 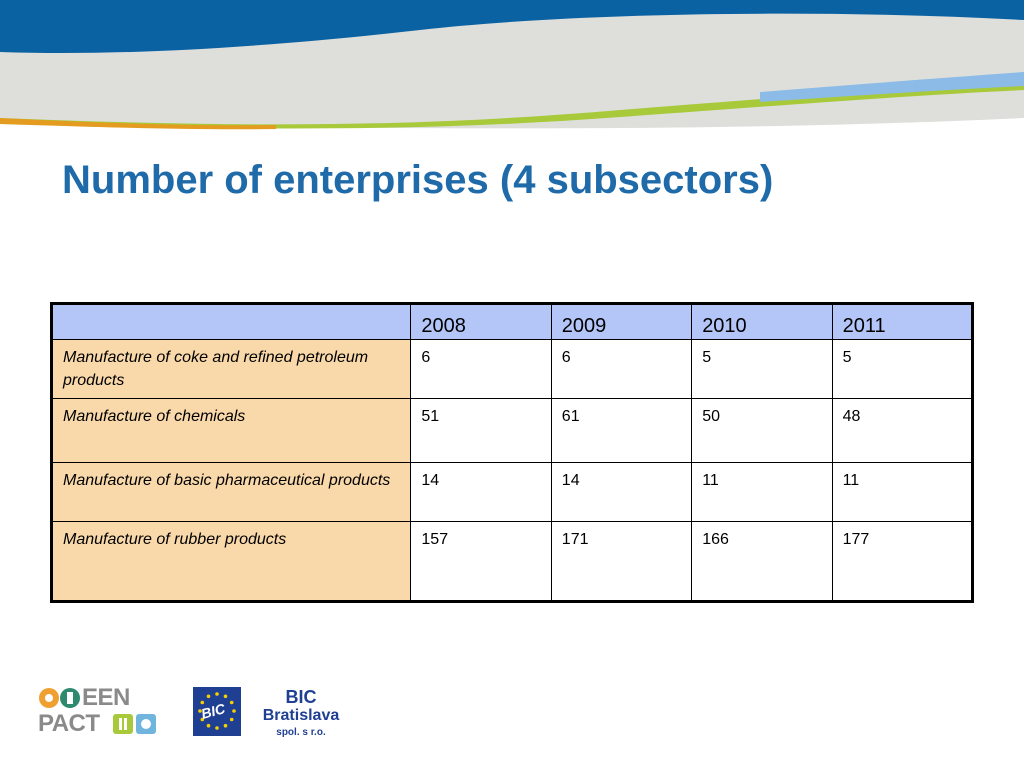 I want to click on cell-value: 166, so click(x=762, y=561).